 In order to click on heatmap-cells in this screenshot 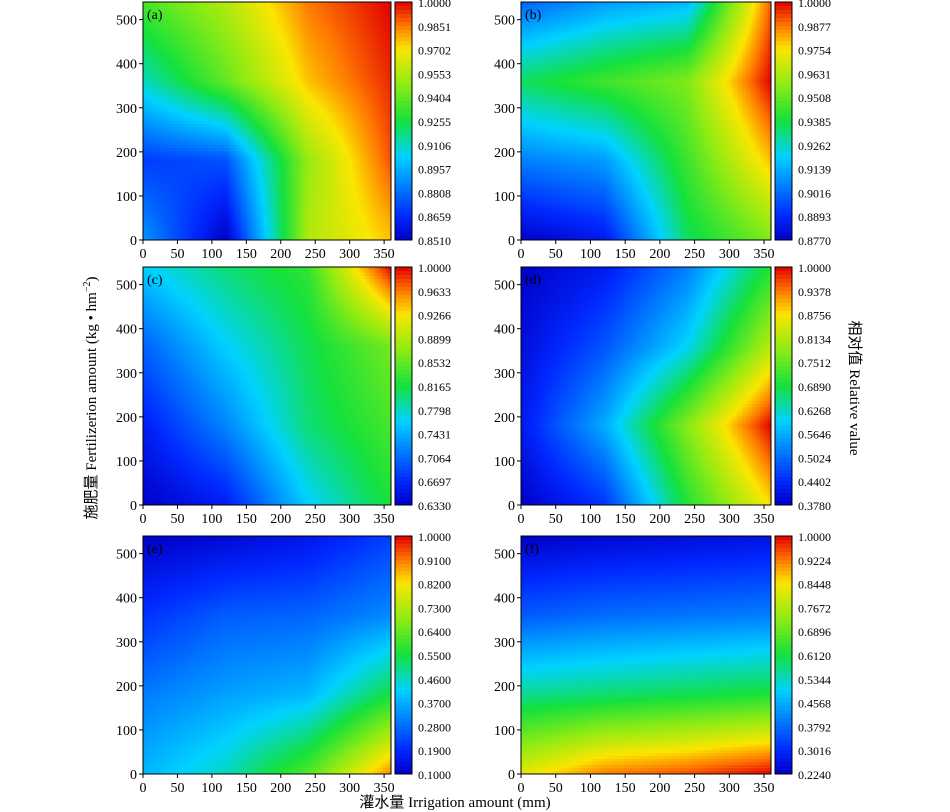, I will do `click(267, 121)`.